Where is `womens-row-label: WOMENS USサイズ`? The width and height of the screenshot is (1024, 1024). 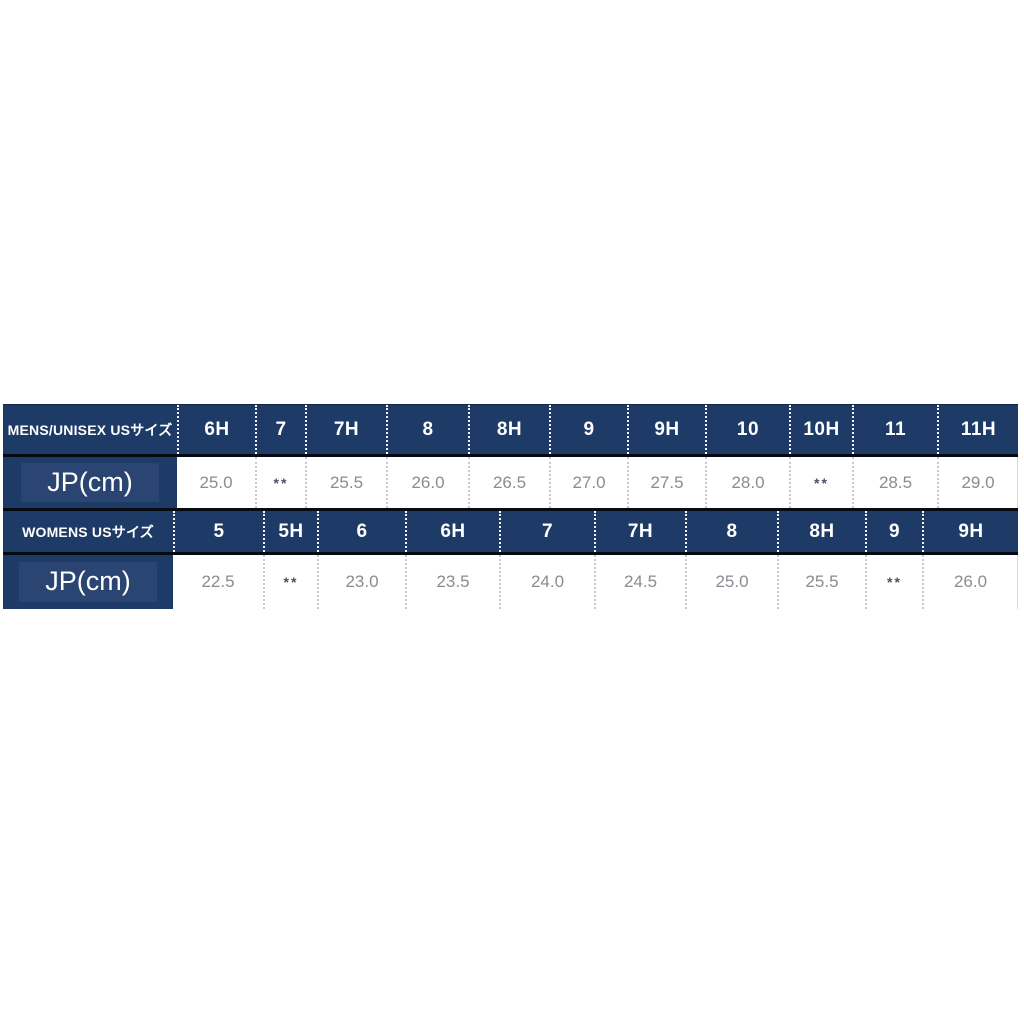
womens-row-label: WOMENS USサイズ is located at coordinates (88, 531).